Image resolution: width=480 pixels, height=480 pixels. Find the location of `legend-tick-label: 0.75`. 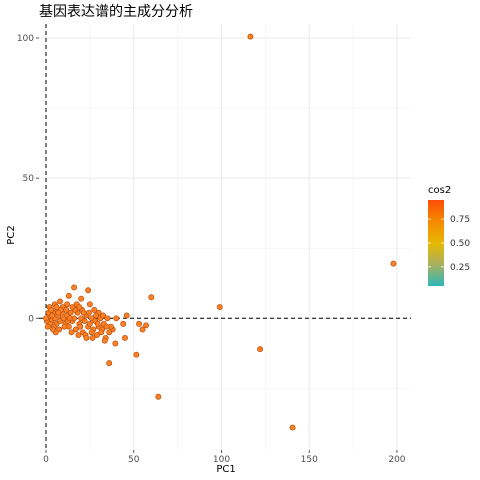

legend-tick-label: 0.75 is located at coordinates (460, 220).